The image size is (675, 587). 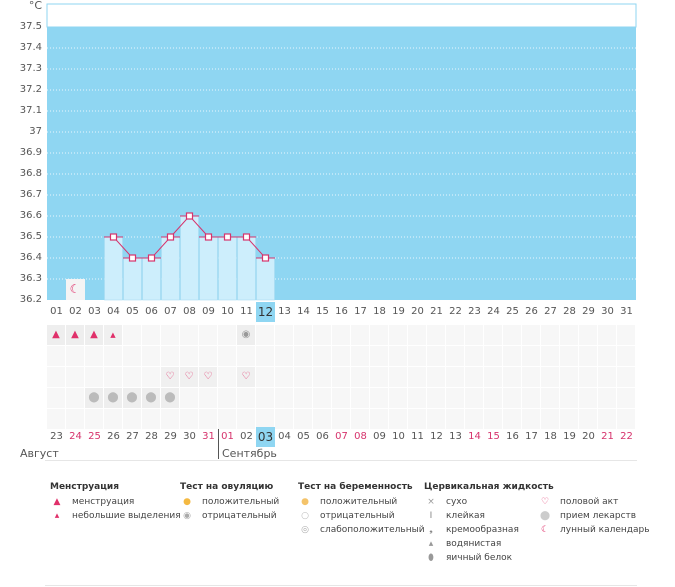 I want to click on cycle-day-label: 08, so click(x=189, y=311).